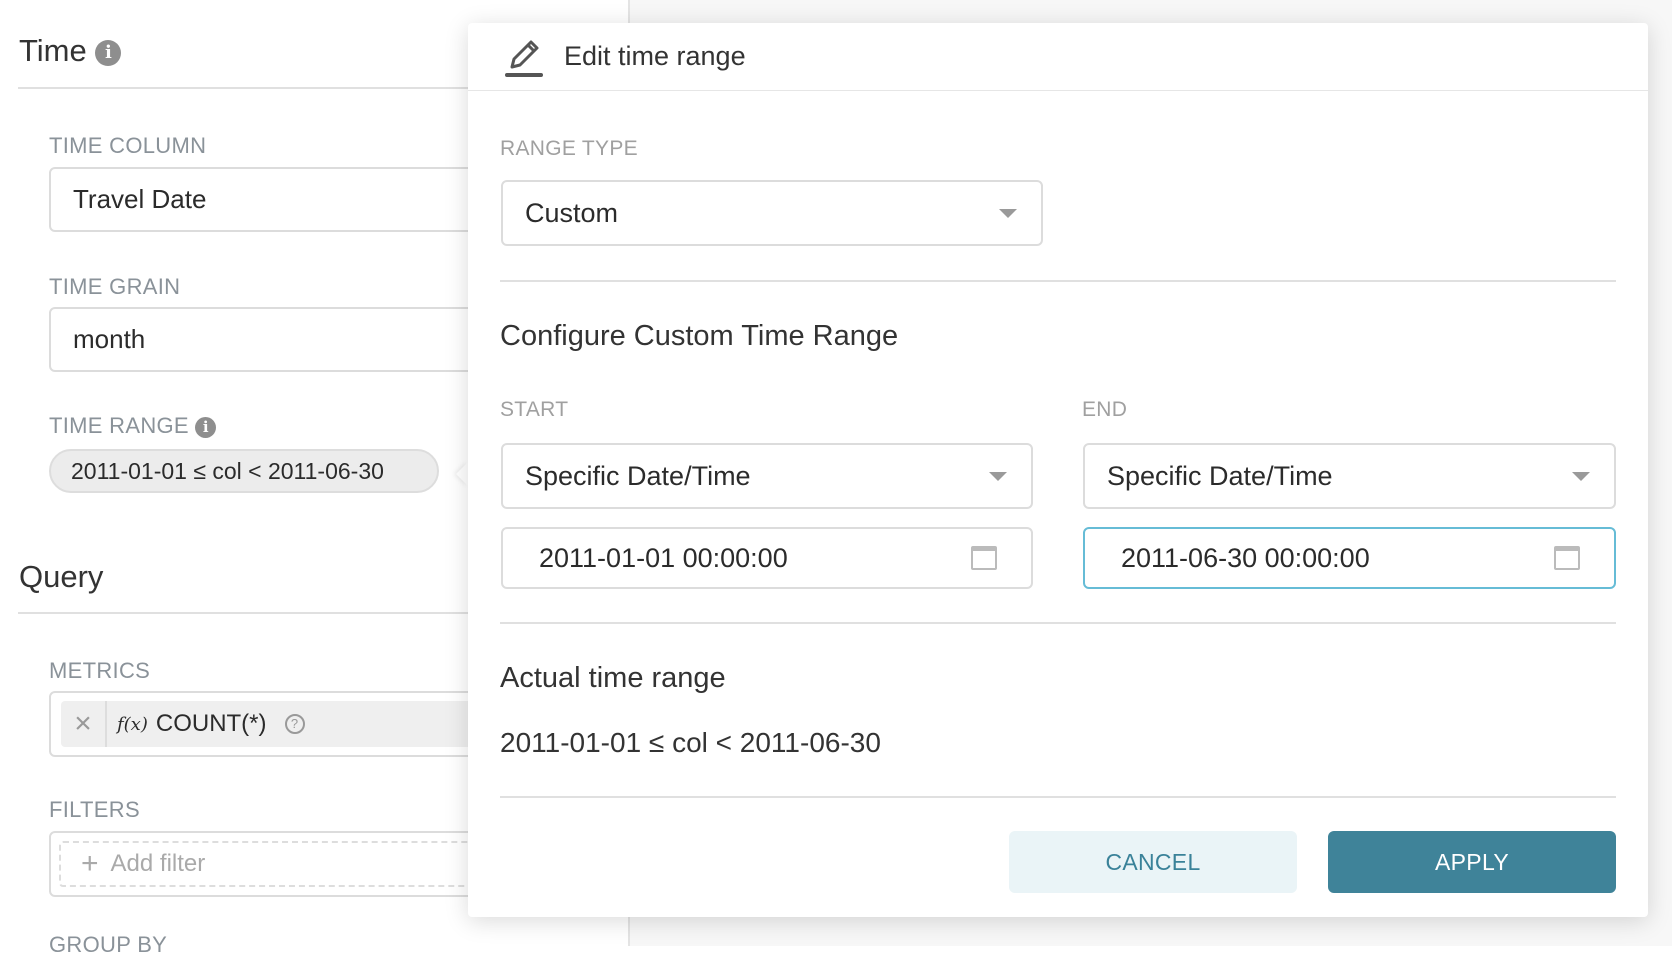 The height and width of the screenshot is (958, 1672). What do you see at coordinates (94, 809) in the screenshot?
I see `filters-label: FILTERS` at bounding box center [94, 809].